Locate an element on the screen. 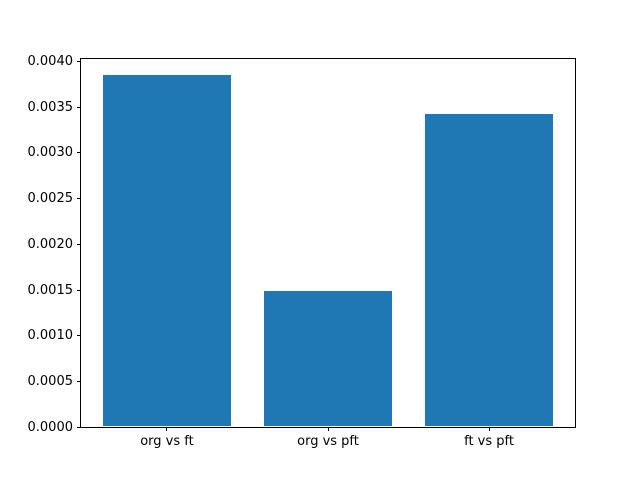 The image size is (640, 480). bar-ft-vs-pft is located at coordinates (489, 270).